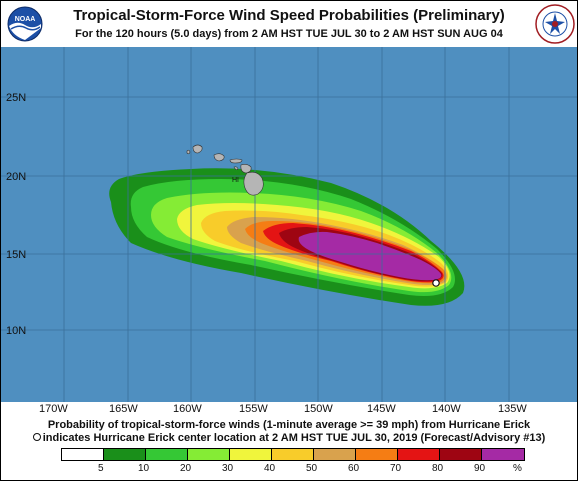 The height and width of the screenshot is (481, 578). I want to click on latitude-labels: 25N 20N 15N 10N, so click(16, 214).